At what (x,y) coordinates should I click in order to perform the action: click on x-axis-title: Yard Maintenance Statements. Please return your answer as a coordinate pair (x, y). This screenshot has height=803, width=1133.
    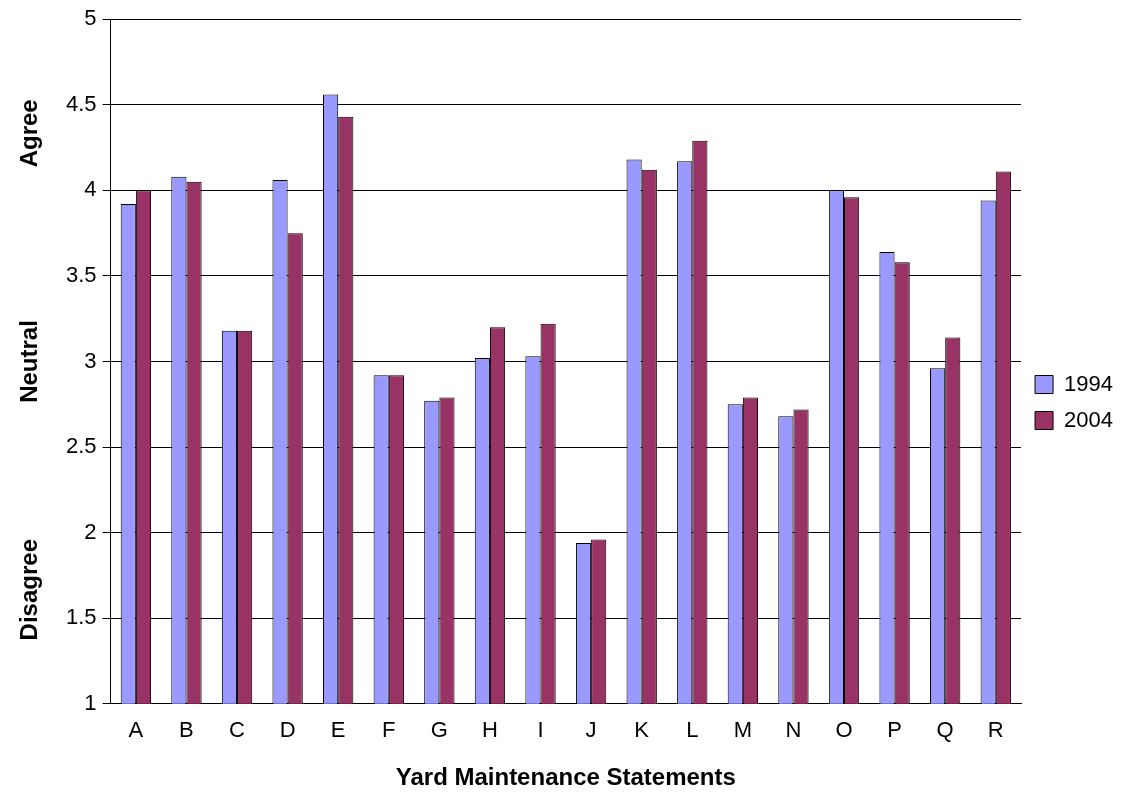
    Looking at the image, I should click on (565, 777).